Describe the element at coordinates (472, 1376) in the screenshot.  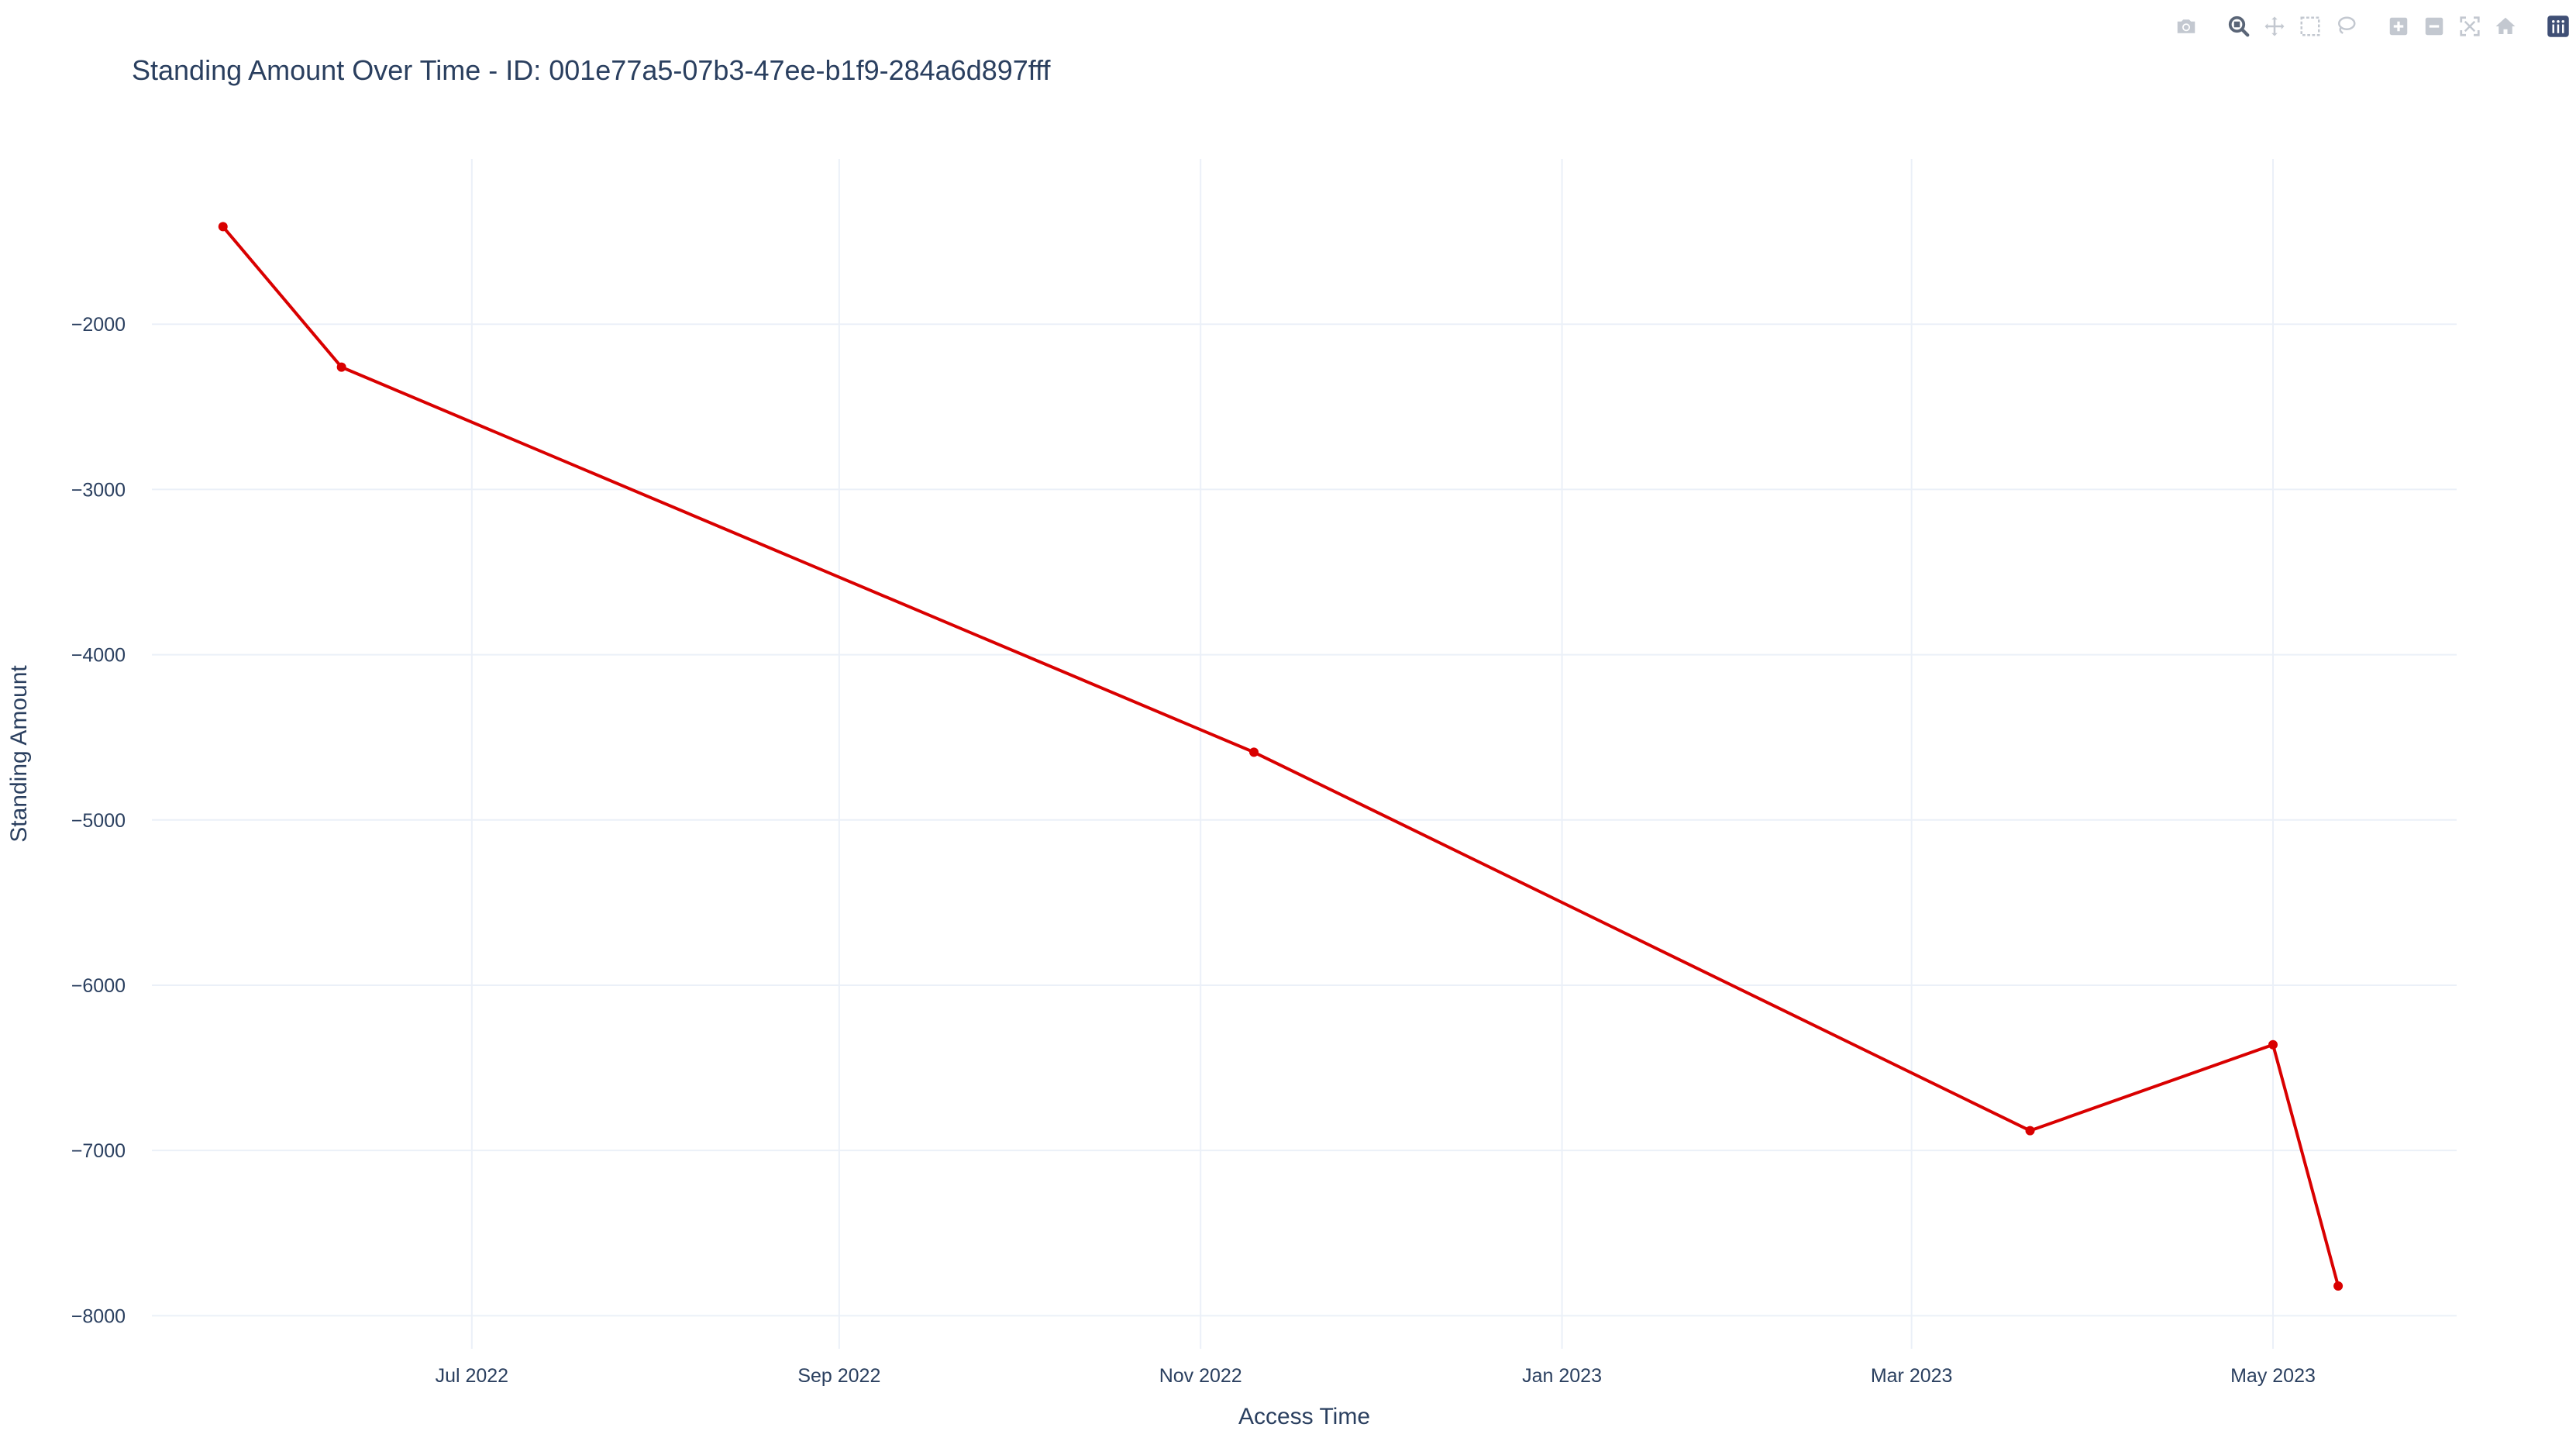
I see `x-tick-label: Jul 2022` at that location.